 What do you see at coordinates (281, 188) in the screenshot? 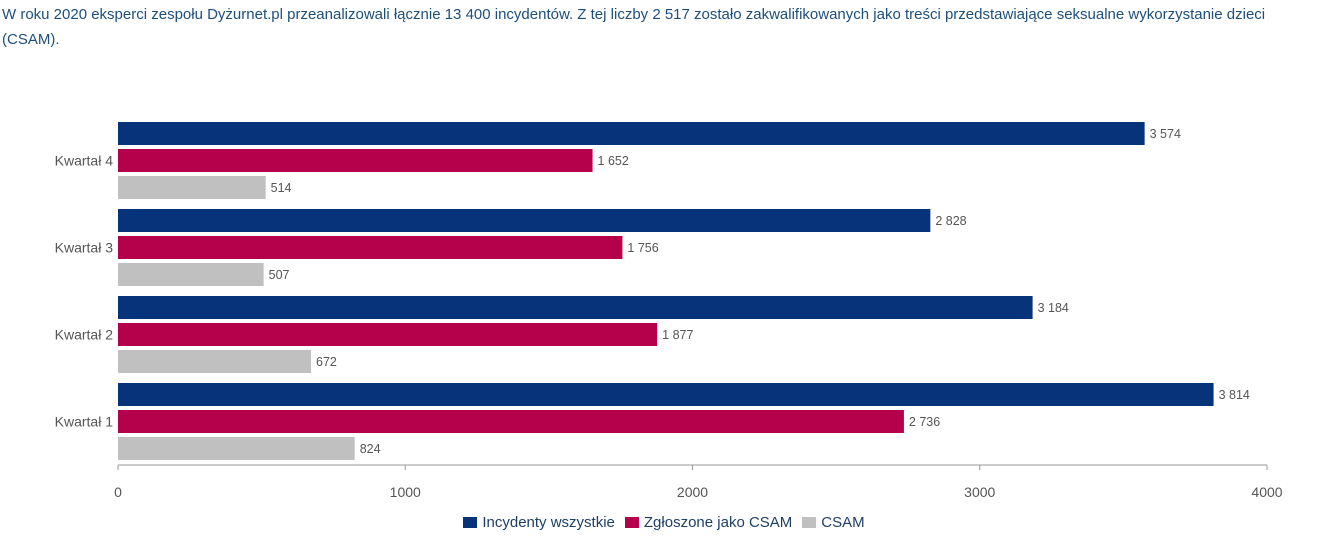
I see `data-label: 514` at bounding box center [281, 188].